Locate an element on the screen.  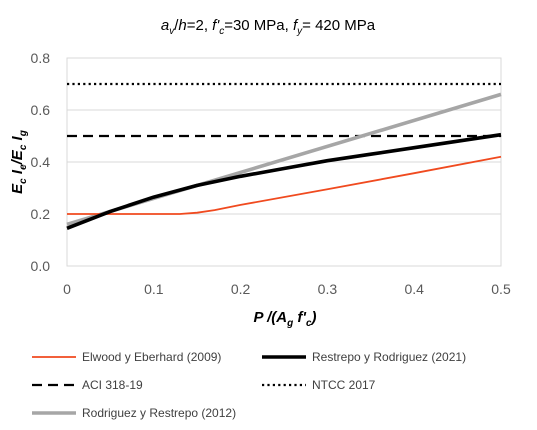
x-tick-label: 0.4 is located at coordinates (414, 289).